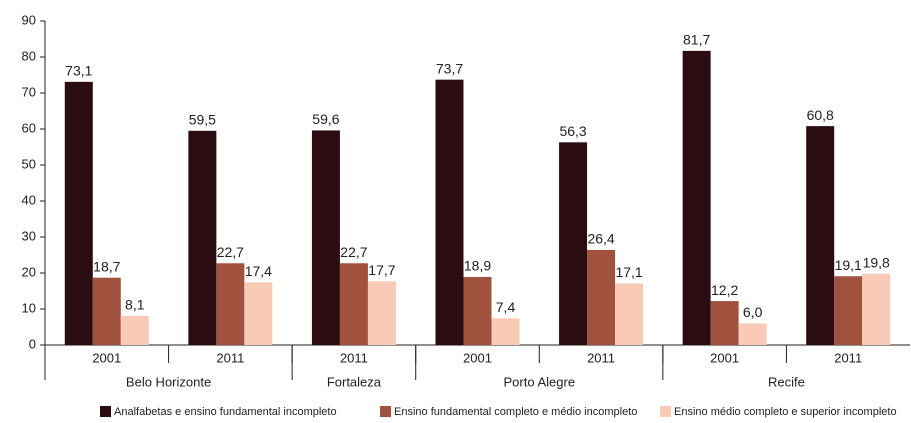  Describe the element at coordinates (106, 266) in the screenshot. I see `value-label: 18,7` at that location.